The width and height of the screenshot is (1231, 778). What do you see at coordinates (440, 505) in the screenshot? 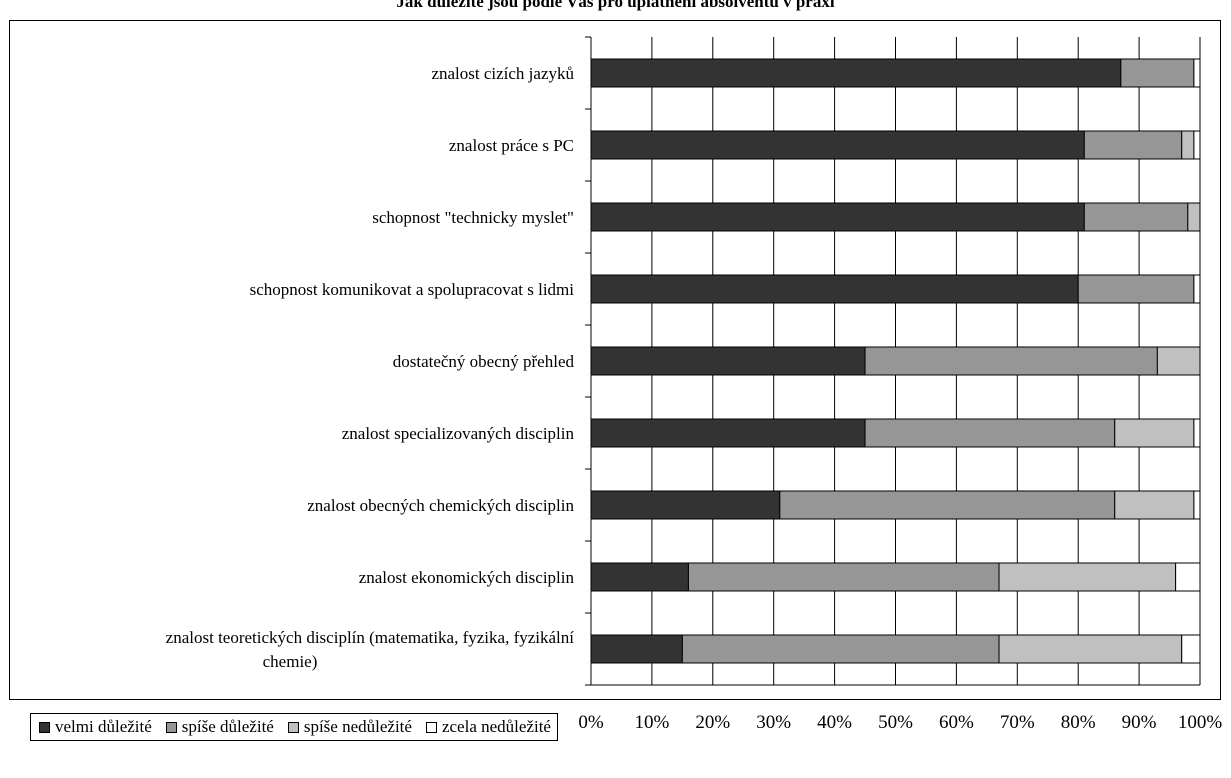
I see `category-label: znalost obecných chemických disciplin` at bounding box center [440, 505].